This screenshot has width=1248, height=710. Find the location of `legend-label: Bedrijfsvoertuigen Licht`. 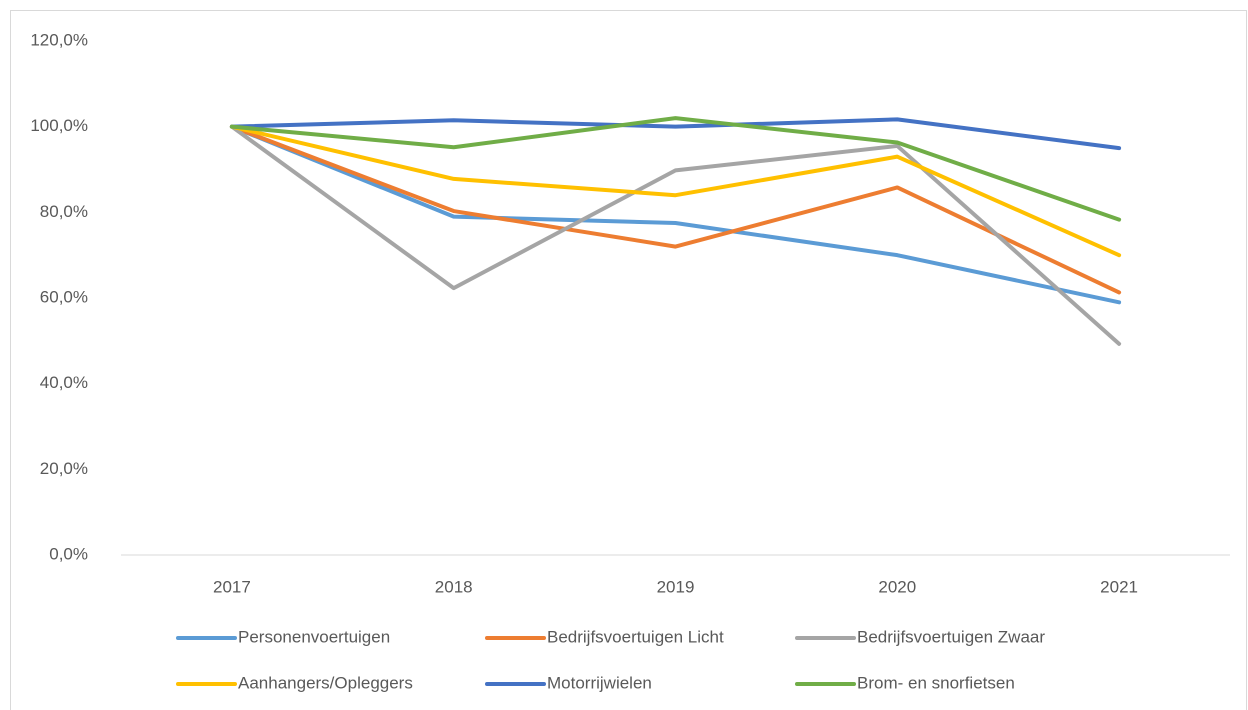

legend-label: Bedrijfsvoertuigen Licht is located at coordinates (635, 636).